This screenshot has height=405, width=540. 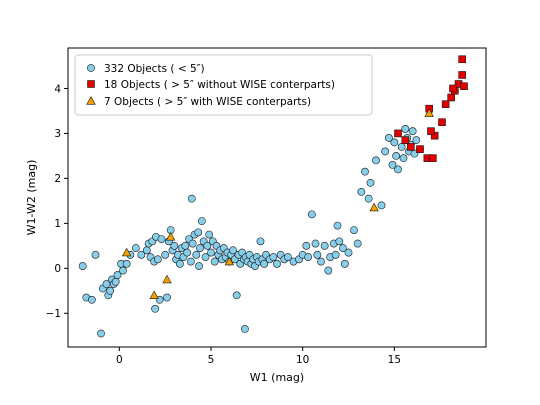 What do you see at coordinates (57, 89) in the screenshot?
I see `y-tick-label: 4` at bounding box center [57, 89].